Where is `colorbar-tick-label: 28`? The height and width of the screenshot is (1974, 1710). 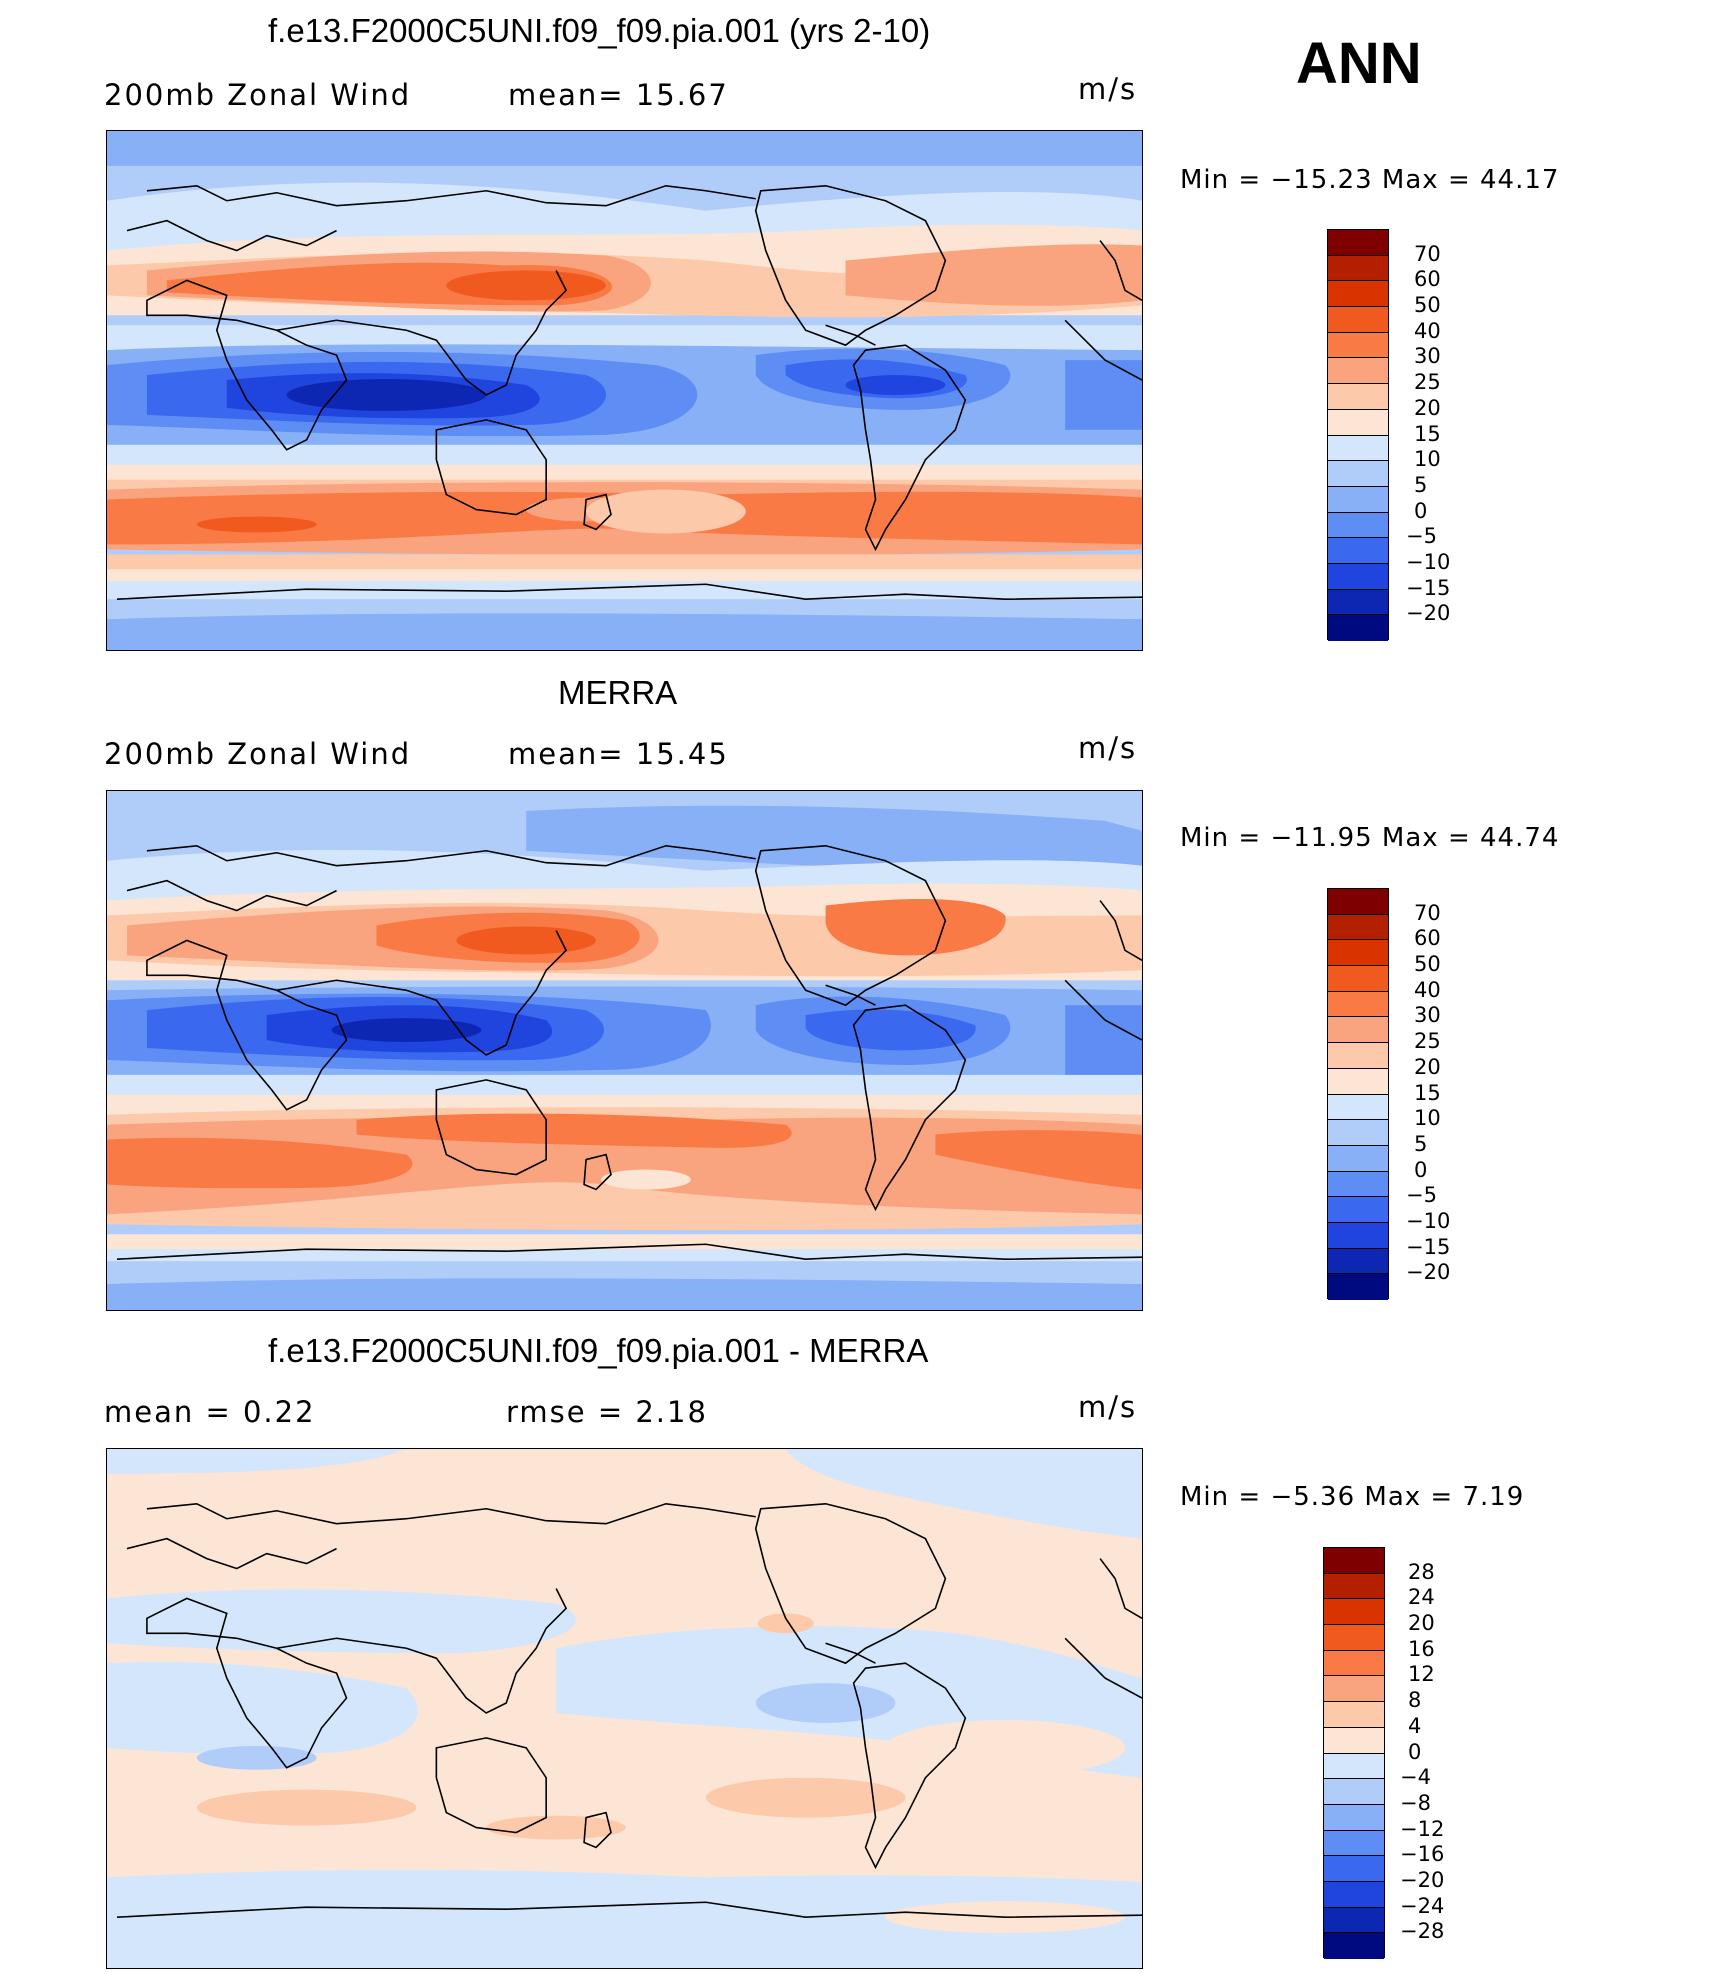 colorbar-tick-label: 28 is located at coordinates (1421, 1571).